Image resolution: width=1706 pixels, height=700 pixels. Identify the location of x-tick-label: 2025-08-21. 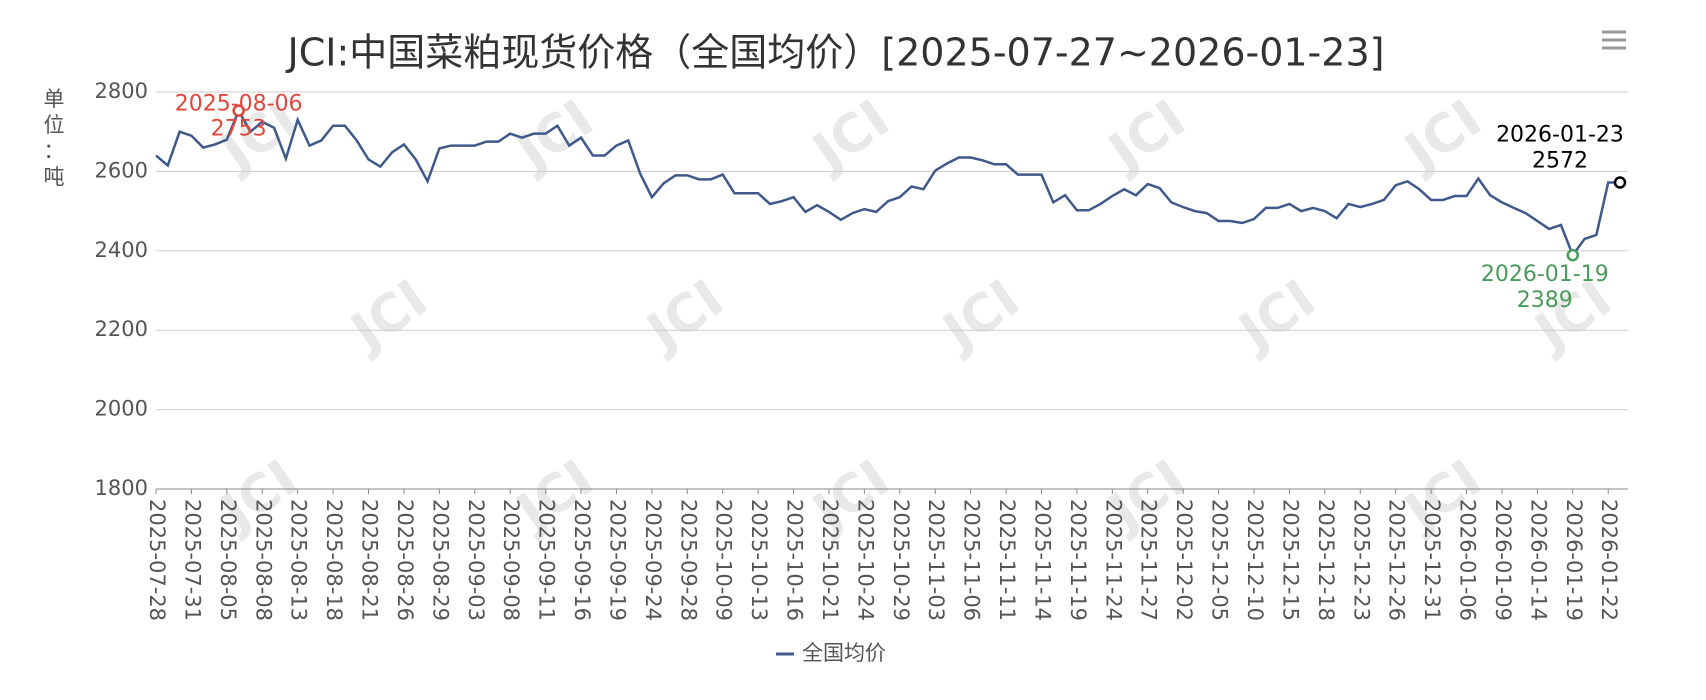
(370, 560).